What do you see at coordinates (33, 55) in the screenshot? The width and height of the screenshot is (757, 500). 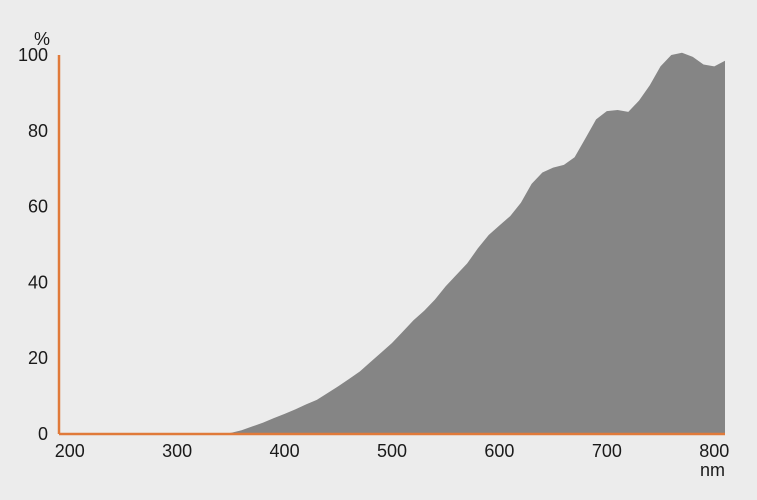 I see `y-tick-label: 100` at bounding box center [33, 55].